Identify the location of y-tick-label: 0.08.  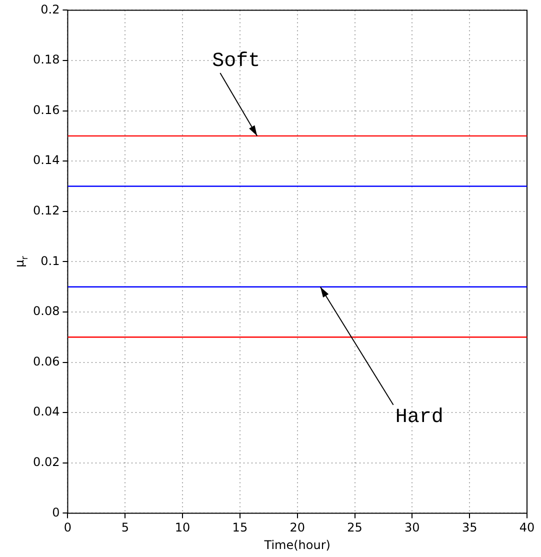
(46, 311).